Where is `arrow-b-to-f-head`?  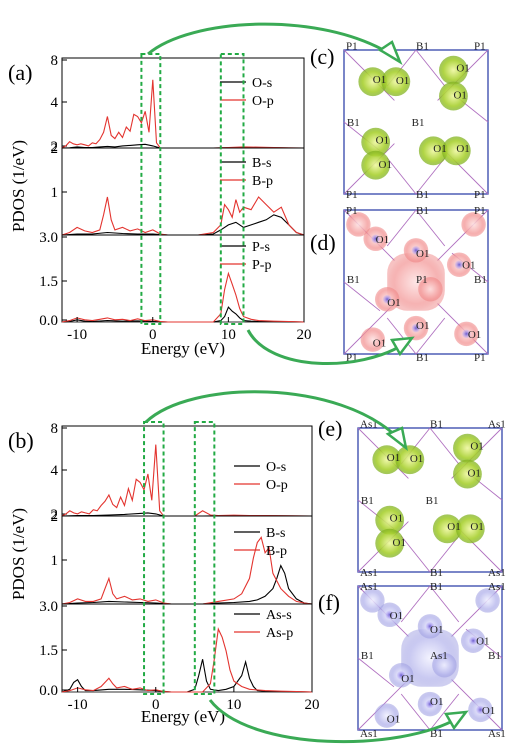
arrow-b-to-f-head is located at coordinates (456, 720).